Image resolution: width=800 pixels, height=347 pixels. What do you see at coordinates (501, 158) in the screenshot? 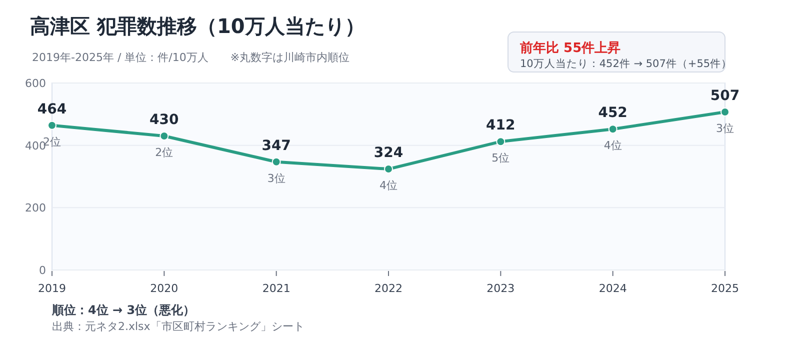
I see `annotation: 5位` at bounding box center [501, 158].